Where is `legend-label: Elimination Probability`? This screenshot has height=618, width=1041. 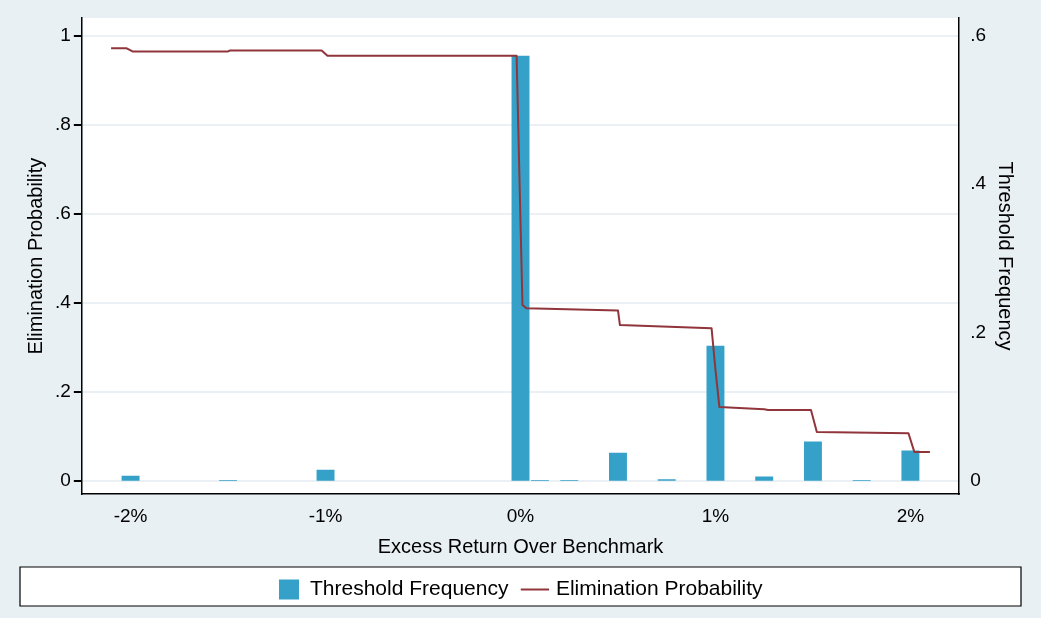
legend-label: Elimination Probability is located at coordinates (659, 588).